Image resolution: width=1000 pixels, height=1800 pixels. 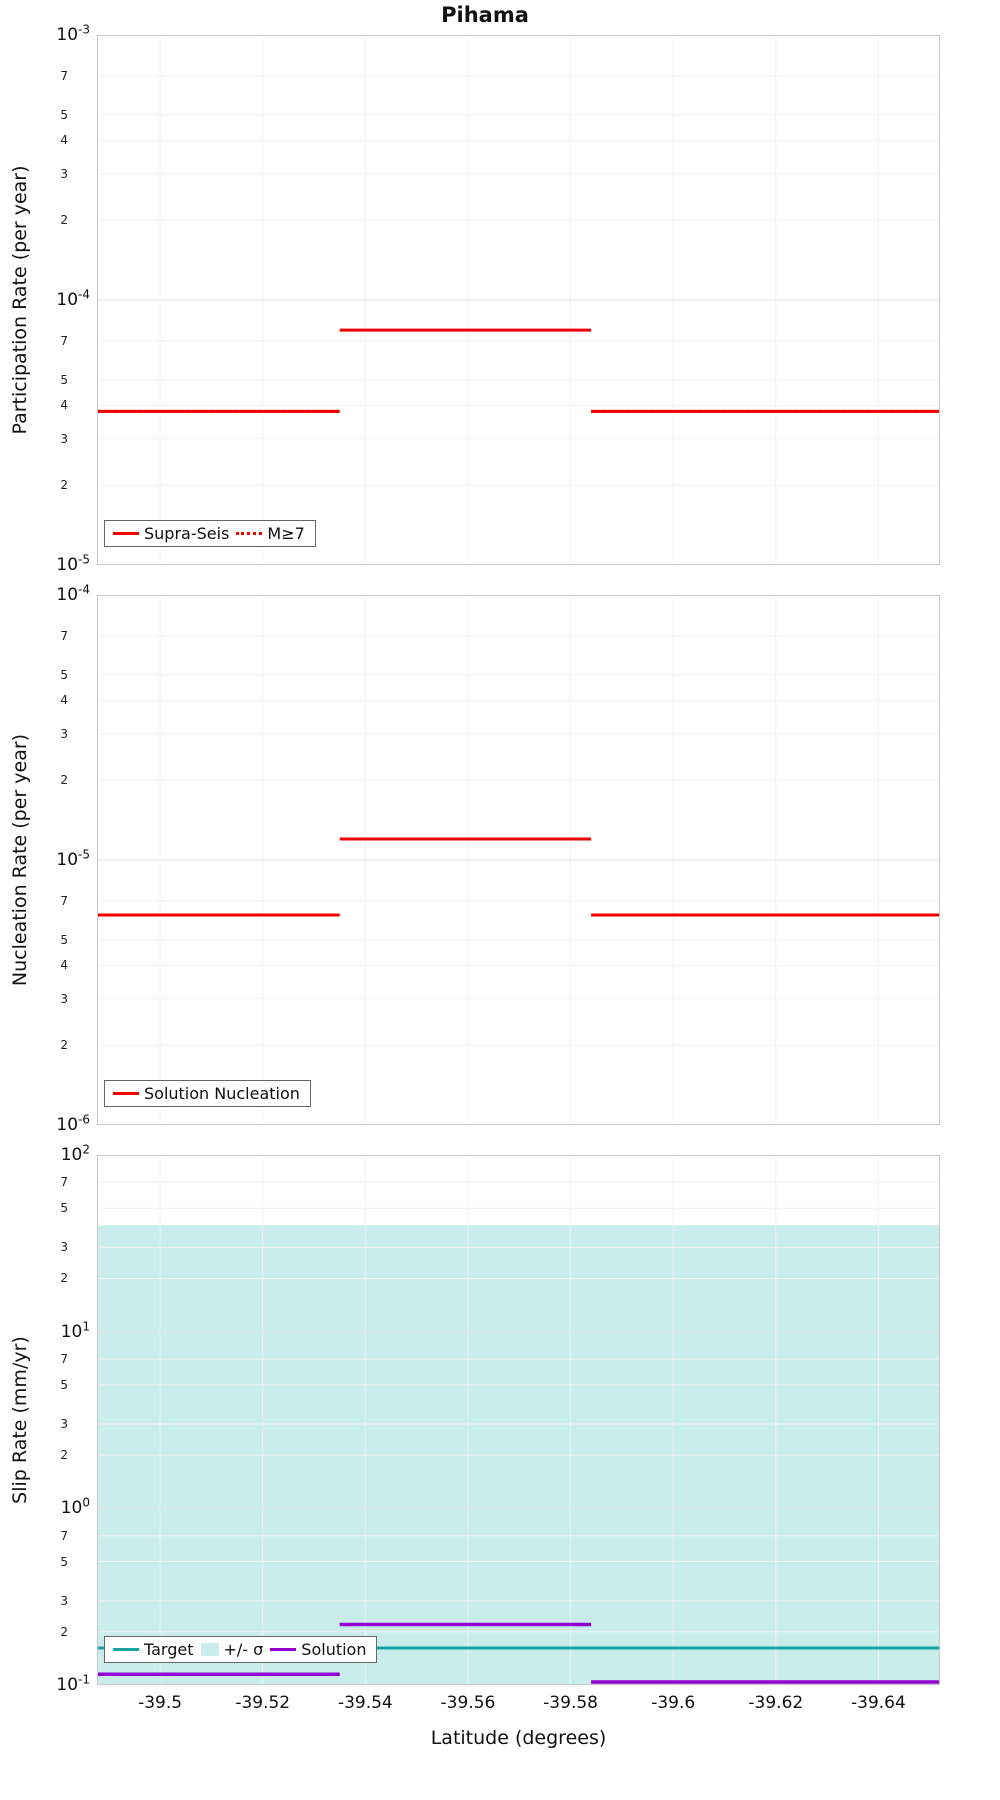 What do you see at coordinates (73, 1123) in the screenshot?
I see `y-tick-label-major: 10⁻⁶` at bounding box center [73, 1123].